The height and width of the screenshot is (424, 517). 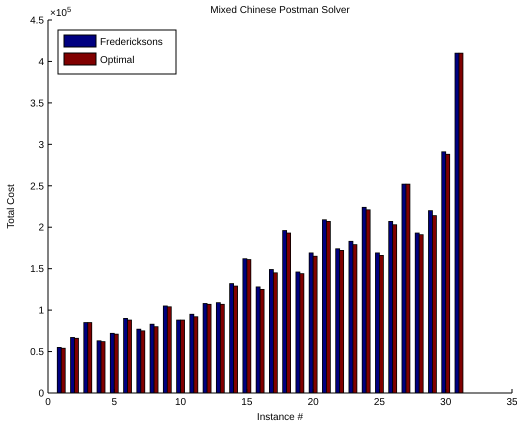 I want to click on y-tick-label: 2, so click(x=41, y=228).